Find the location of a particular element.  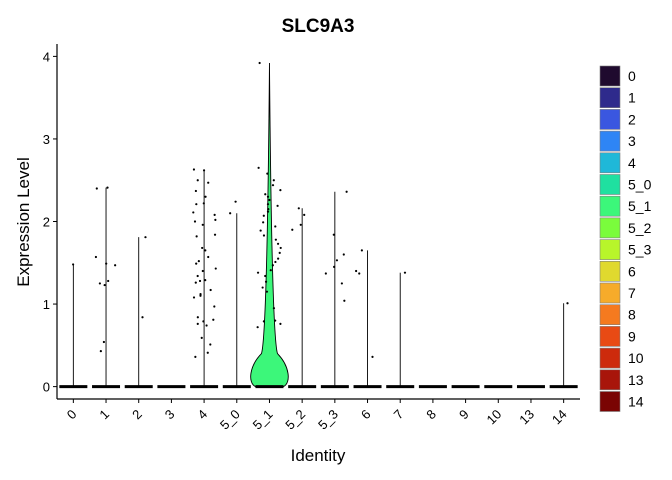

legend-label-3: 3 is located at coordinates (632, 141).